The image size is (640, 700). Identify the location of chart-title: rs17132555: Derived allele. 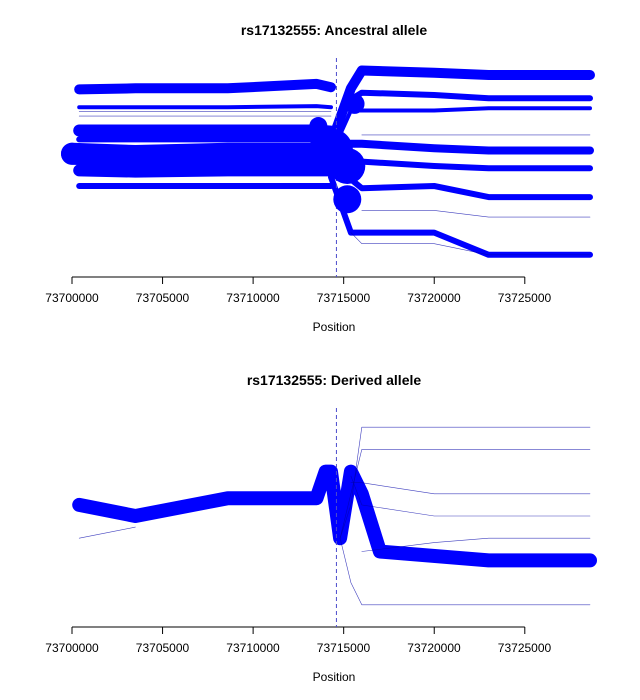
(334, 380).